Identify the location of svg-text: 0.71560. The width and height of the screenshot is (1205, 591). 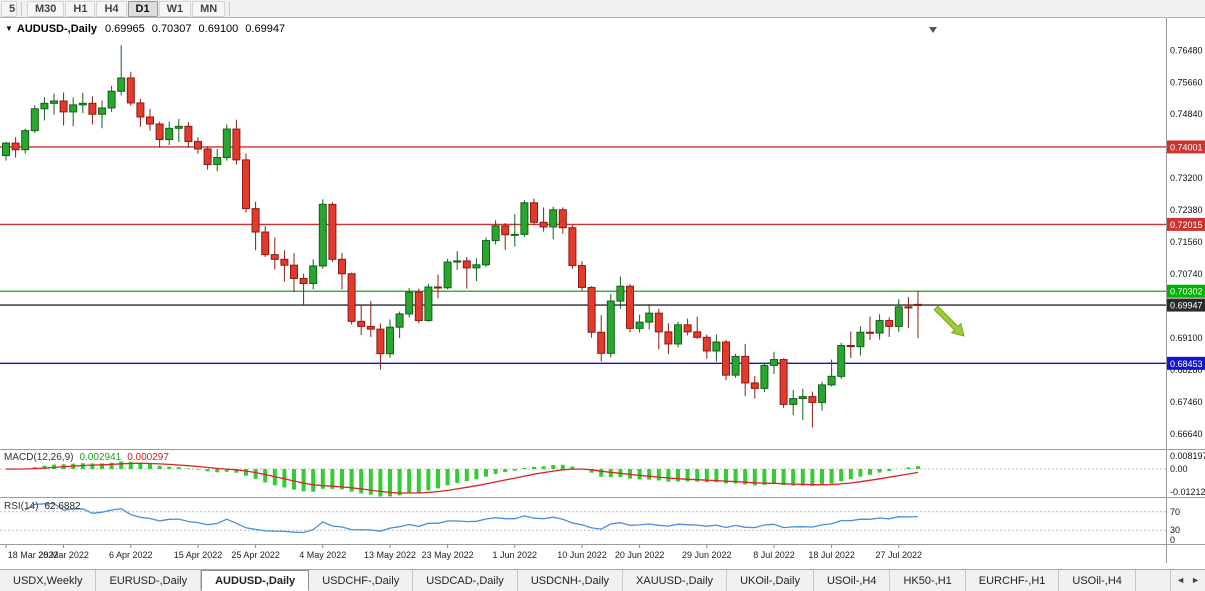
(1186, 242).